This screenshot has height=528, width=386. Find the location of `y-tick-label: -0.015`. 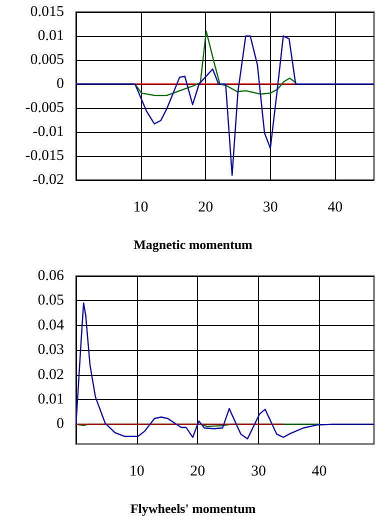

y-tick-label: -0.015 is located at coordinates (44, 156).